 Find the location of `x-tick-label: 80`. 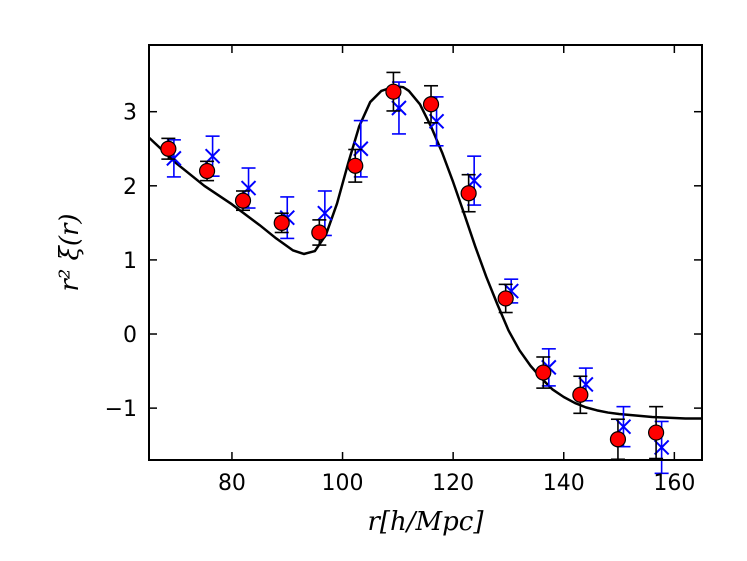

x-tick-label: 80 is located at coordinates (232, 483).